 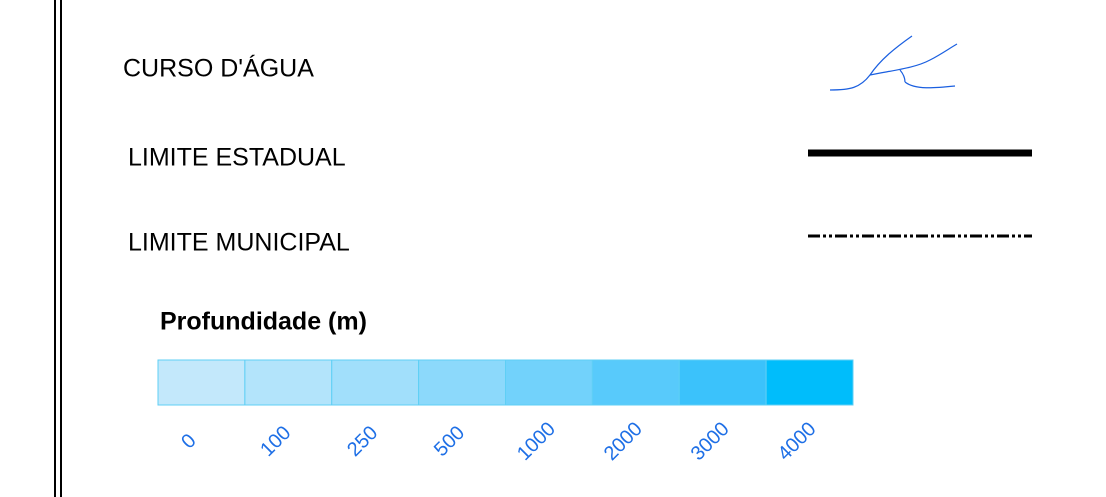 What do you see at coordinates (536, 441) in the screenshot?
I see `depth-label: 1000` at bounding box center [536, 441].